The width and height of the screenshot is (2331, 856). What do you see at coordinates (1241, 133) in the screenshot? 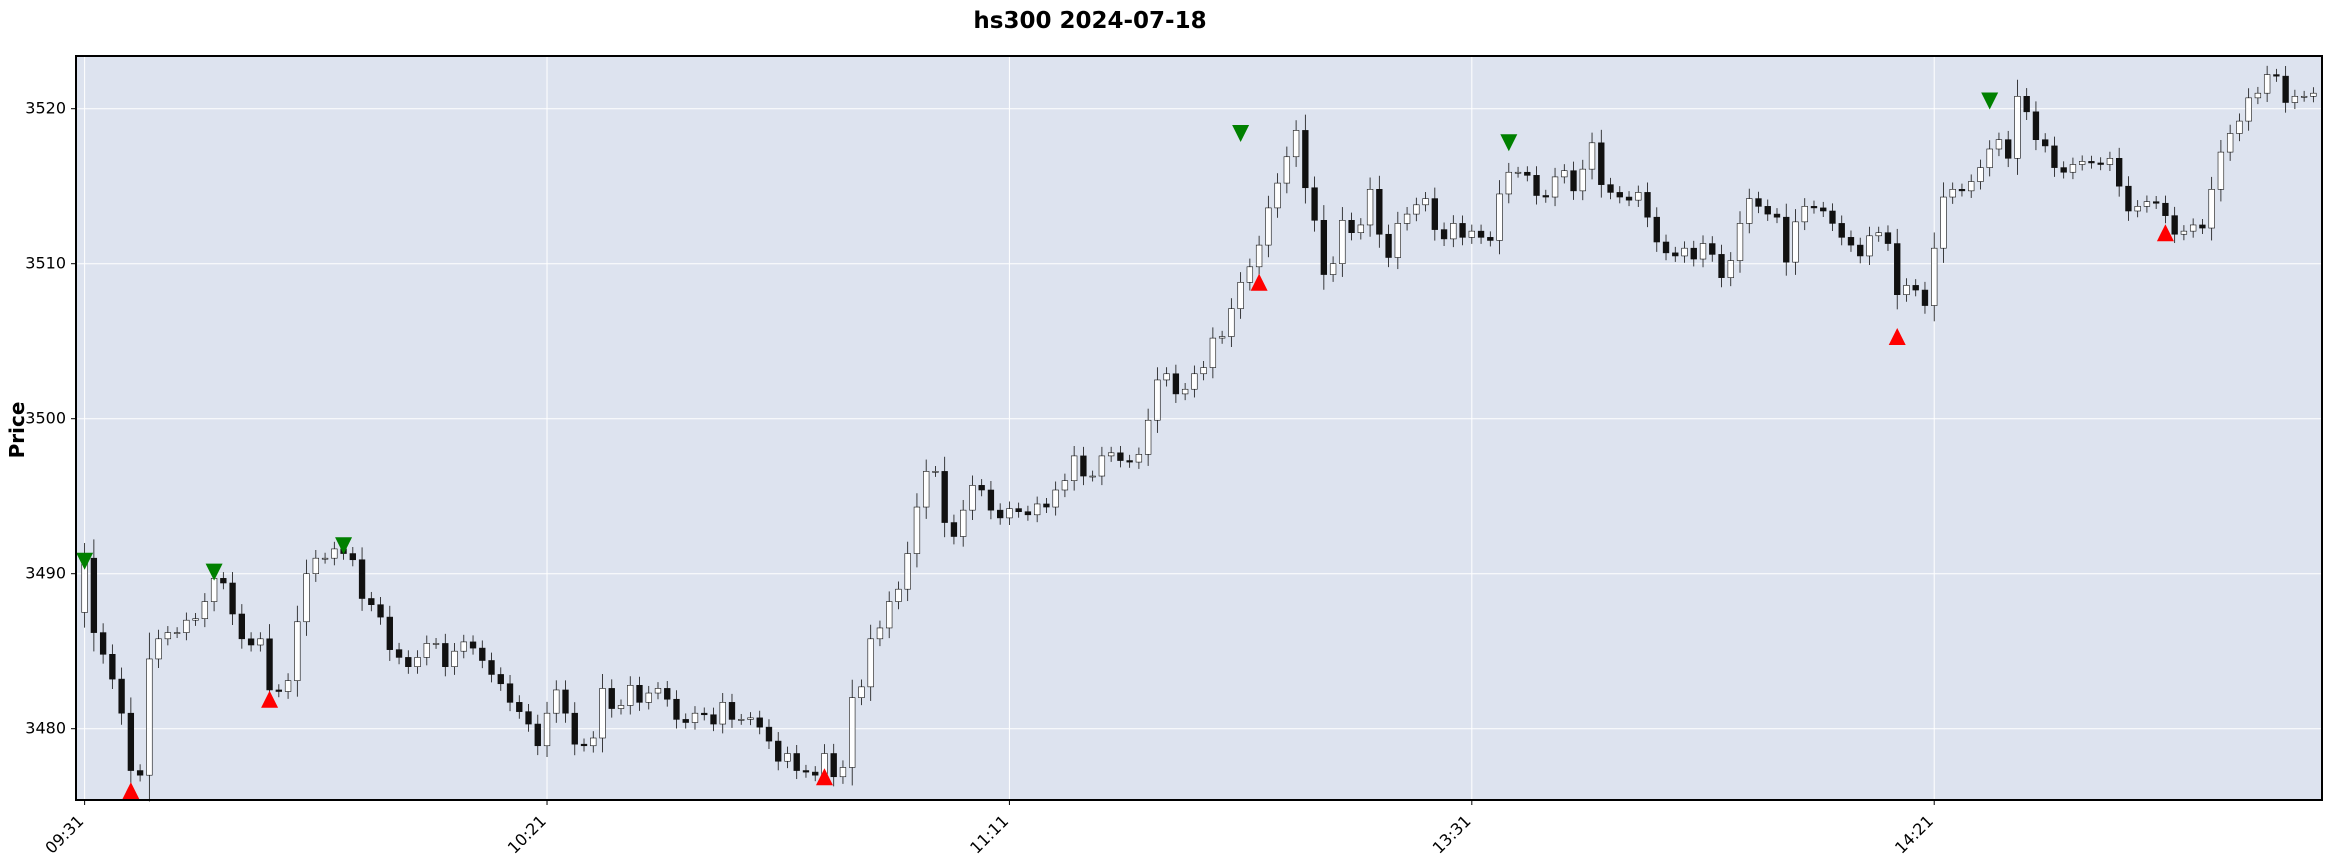
I see `sell-signal-marker` at bounding box center [1241, 133].